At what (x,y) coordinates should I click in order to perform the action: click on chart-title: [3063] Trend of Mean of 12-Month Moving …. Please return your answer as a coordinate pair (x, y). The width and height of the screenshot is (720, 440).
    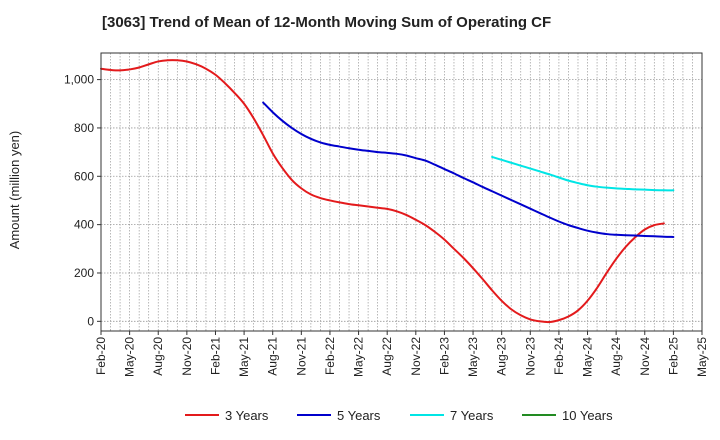
    Looking at the image, I should click on (326, 22).